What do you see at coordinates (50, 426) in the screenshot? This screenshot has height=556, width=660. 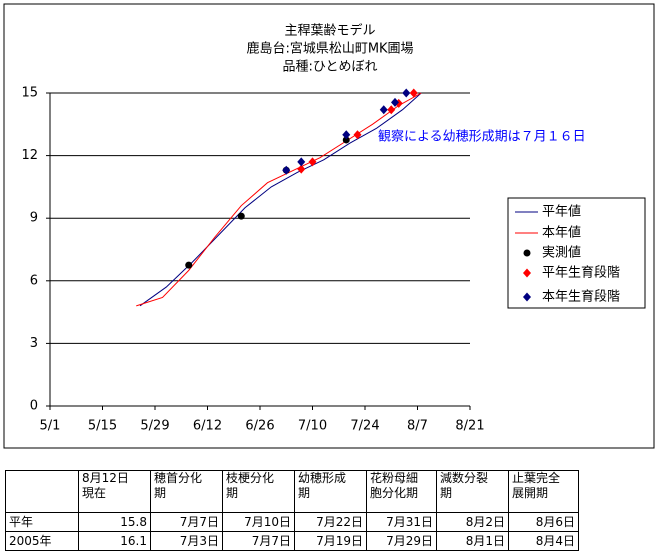 I see `x-tick-label: 5/1` at bounding box center [50, 426].